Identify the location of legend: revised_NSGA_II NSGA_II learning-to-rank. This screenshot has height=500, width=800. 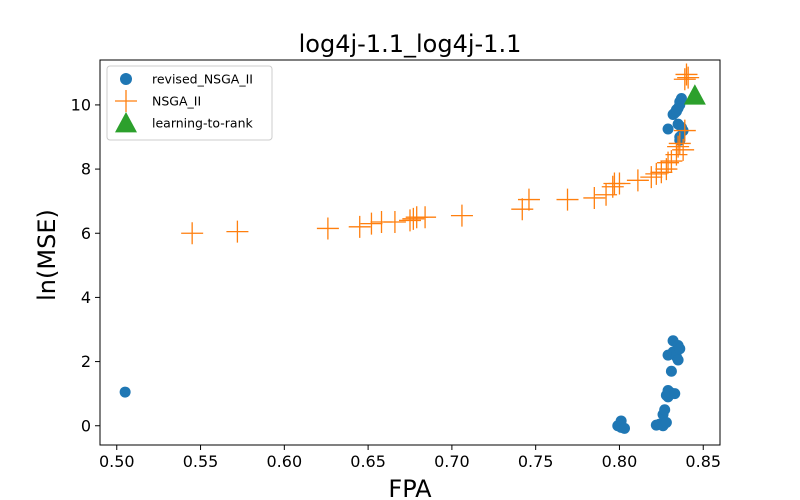
(189, 103).